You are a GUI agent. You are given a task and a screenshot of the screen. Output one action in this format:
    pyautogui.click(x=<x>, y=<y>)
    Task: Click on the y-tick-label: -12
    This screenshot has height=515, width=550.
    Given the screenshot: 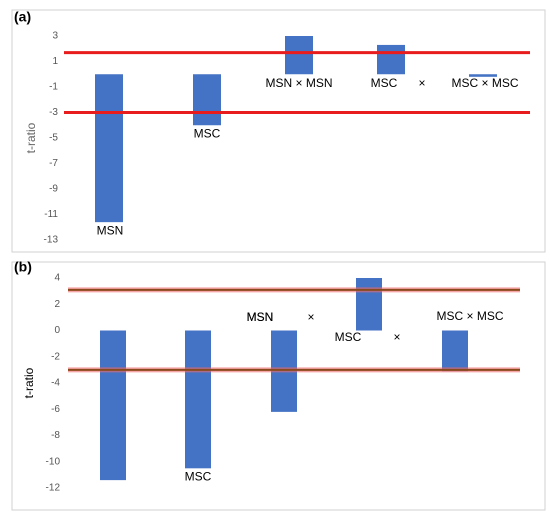 What is the action you would take?
    pyautogui.click(x=53, y=488)
    